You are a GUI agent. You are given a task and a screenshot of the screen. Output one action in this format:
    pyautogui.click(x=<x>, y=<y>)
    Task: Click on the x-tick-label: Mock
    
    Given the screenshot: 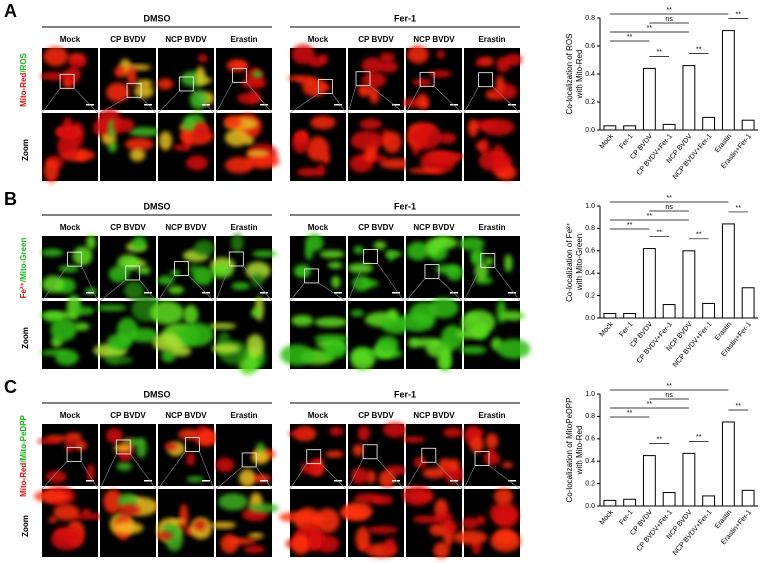 What is the action you would take?
    pyautogui.click(x=607, y=518)
    